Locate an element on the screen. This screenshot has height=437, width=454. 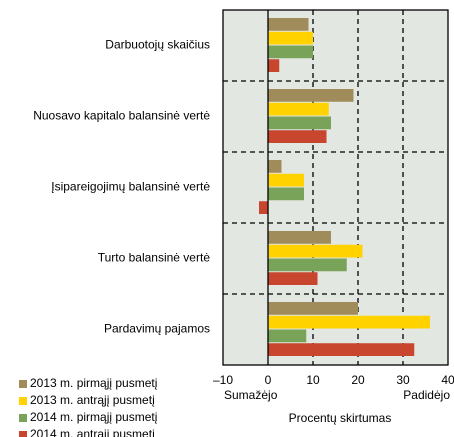
x-tick-label: 0 is located at coordinates (268, 380).